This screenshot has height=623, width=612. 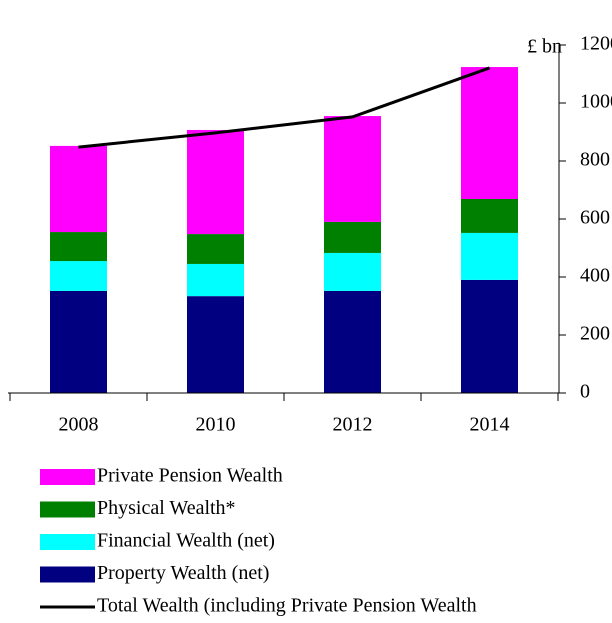 What do you see at coordinates (595, 276) in the screenshot?
I see `y-tick-label: 400` at bounding box center [595, 276].